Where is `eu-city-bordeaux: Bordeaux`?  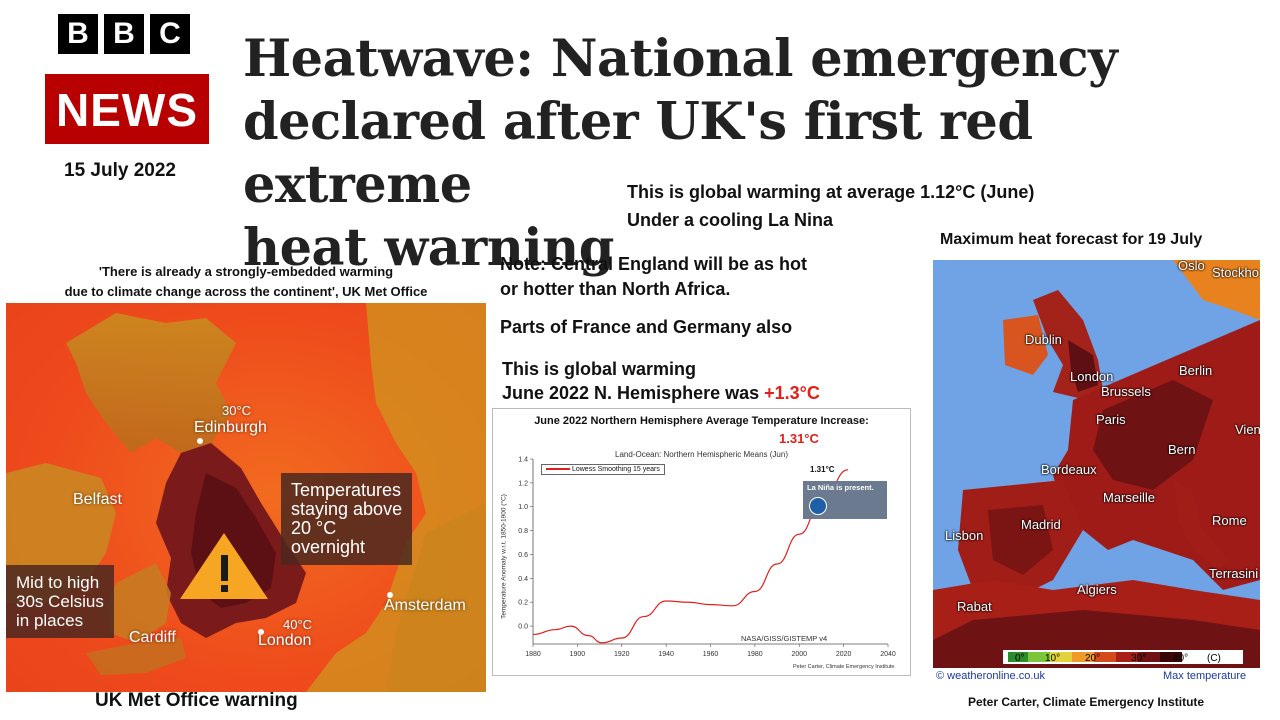
eu-city-bordeaux: Bordeaux is located at coordinates (1069, 469).